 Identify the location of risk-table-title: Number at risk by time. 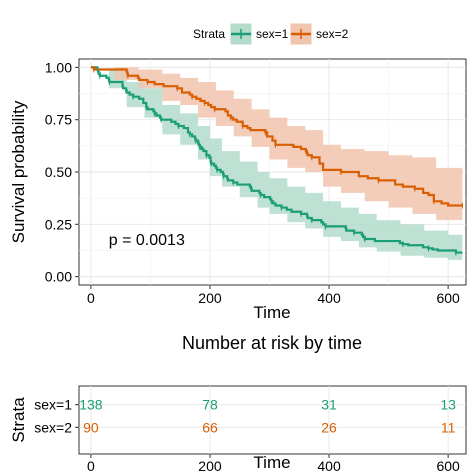
(272, 343).